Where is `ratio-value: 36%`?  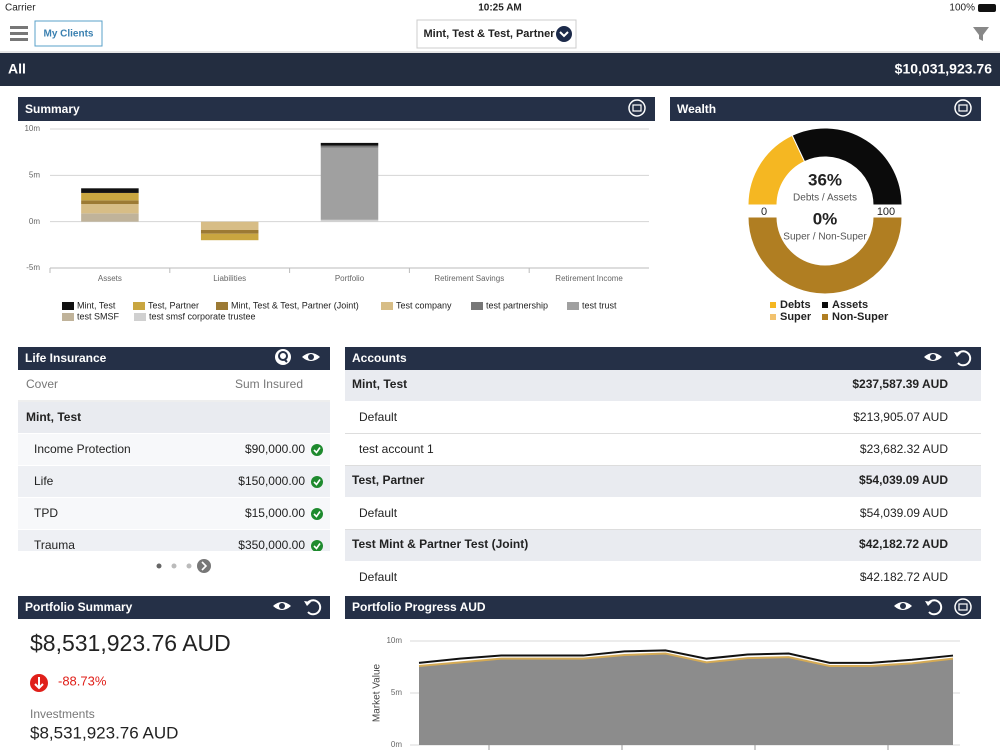
ratio-value: 36% is located at coordinates (825, 179).